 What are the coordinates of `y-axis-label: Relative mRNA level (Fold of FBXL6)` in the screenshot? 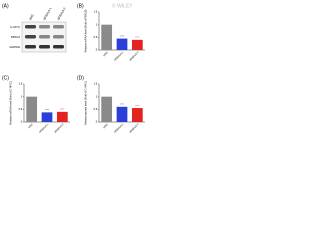 It's located at (86, 31).